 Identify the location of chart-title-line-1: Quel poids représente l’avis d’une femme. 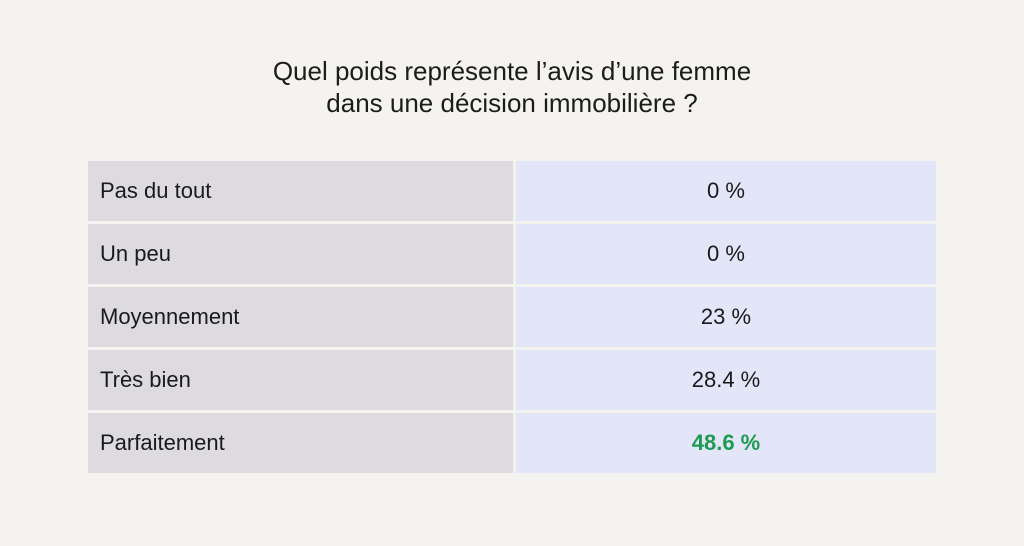
(512, 71).